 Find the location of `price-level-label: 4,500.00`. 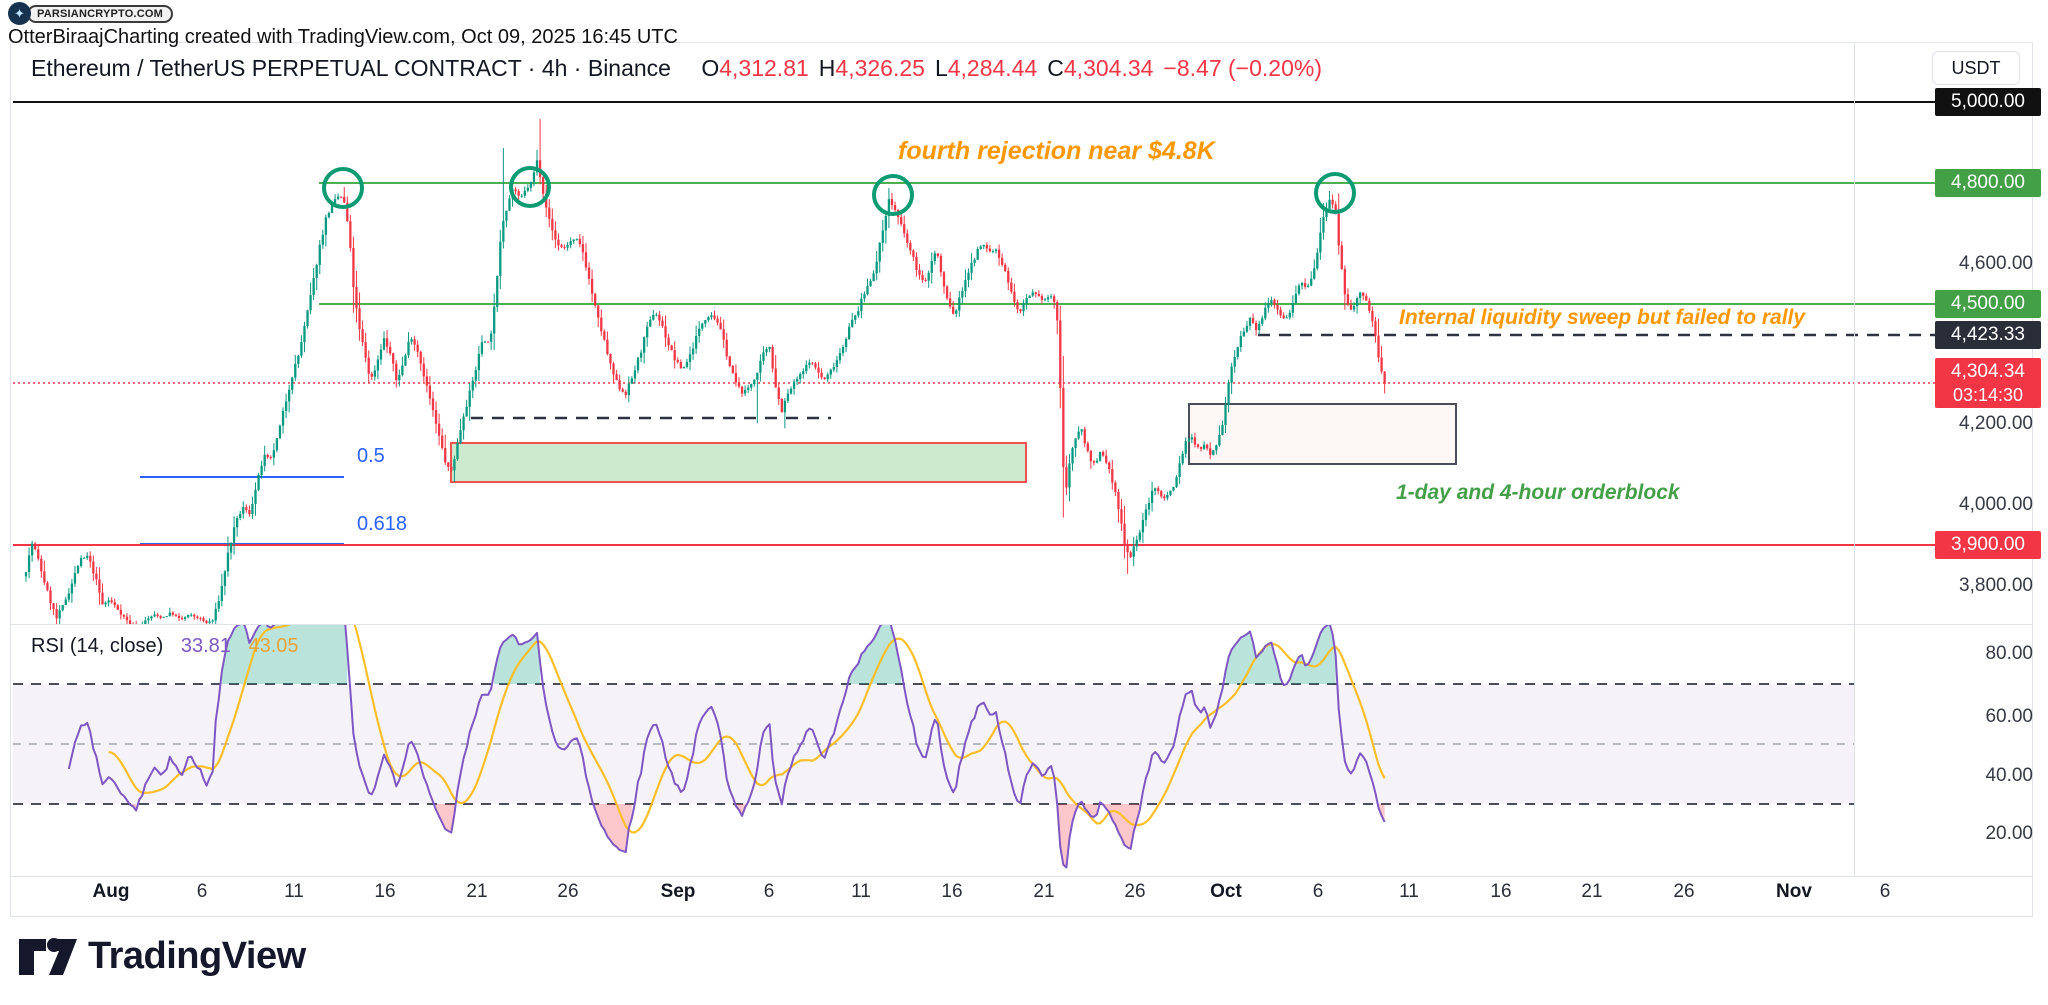

price-level-label: 4,500.00 is located at coordinates (1988, 304).